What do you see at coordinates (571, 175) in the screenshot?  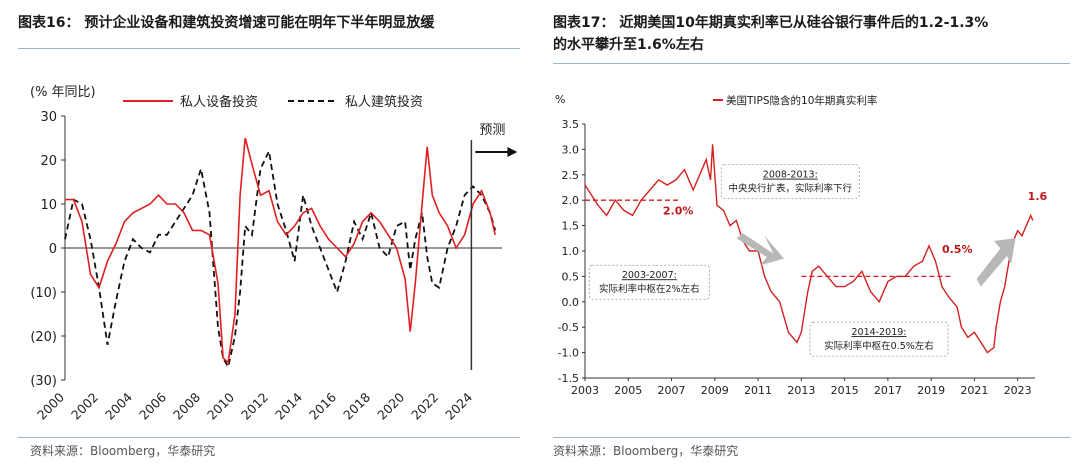 I see `right-y-tick-label: 2.5` at bounding box center [571, 175].